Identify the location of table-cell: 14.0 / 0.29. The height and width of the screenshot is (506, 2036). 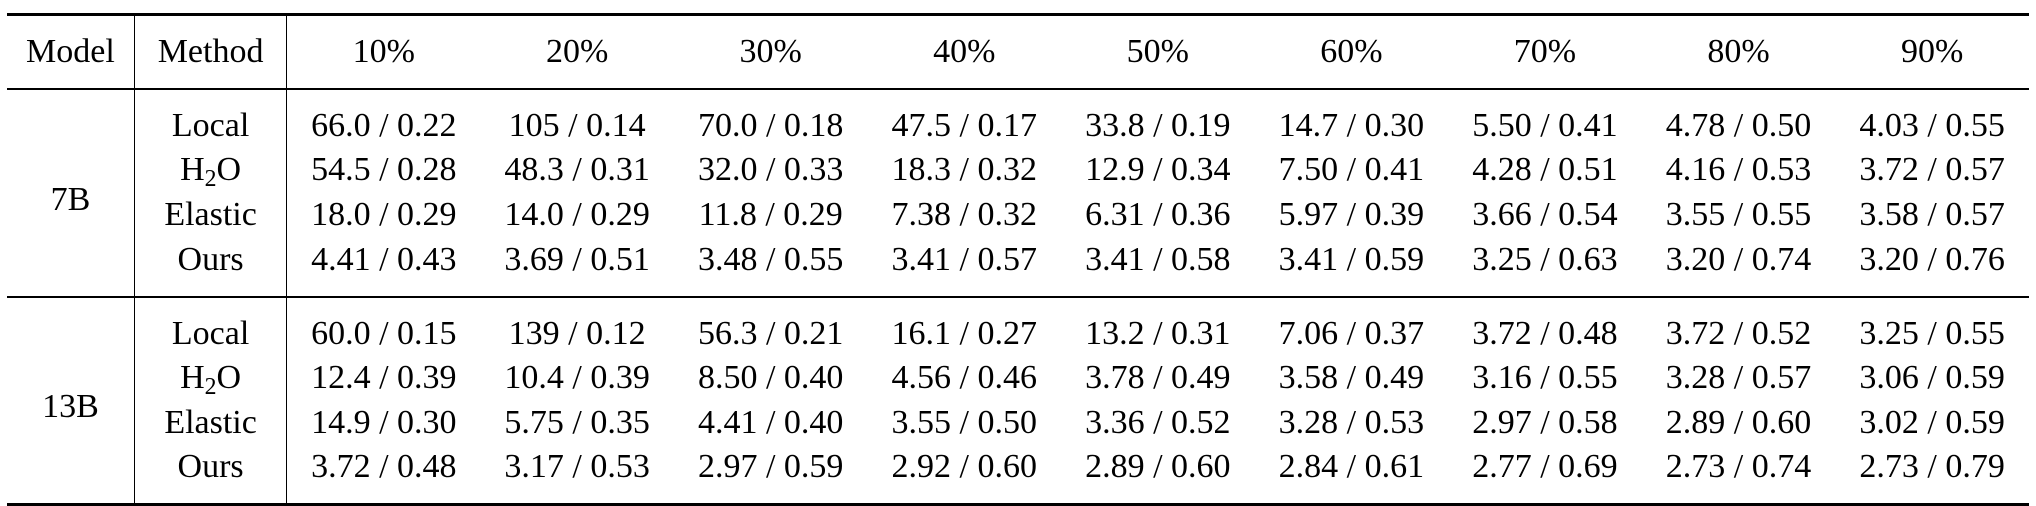
(577, 214).